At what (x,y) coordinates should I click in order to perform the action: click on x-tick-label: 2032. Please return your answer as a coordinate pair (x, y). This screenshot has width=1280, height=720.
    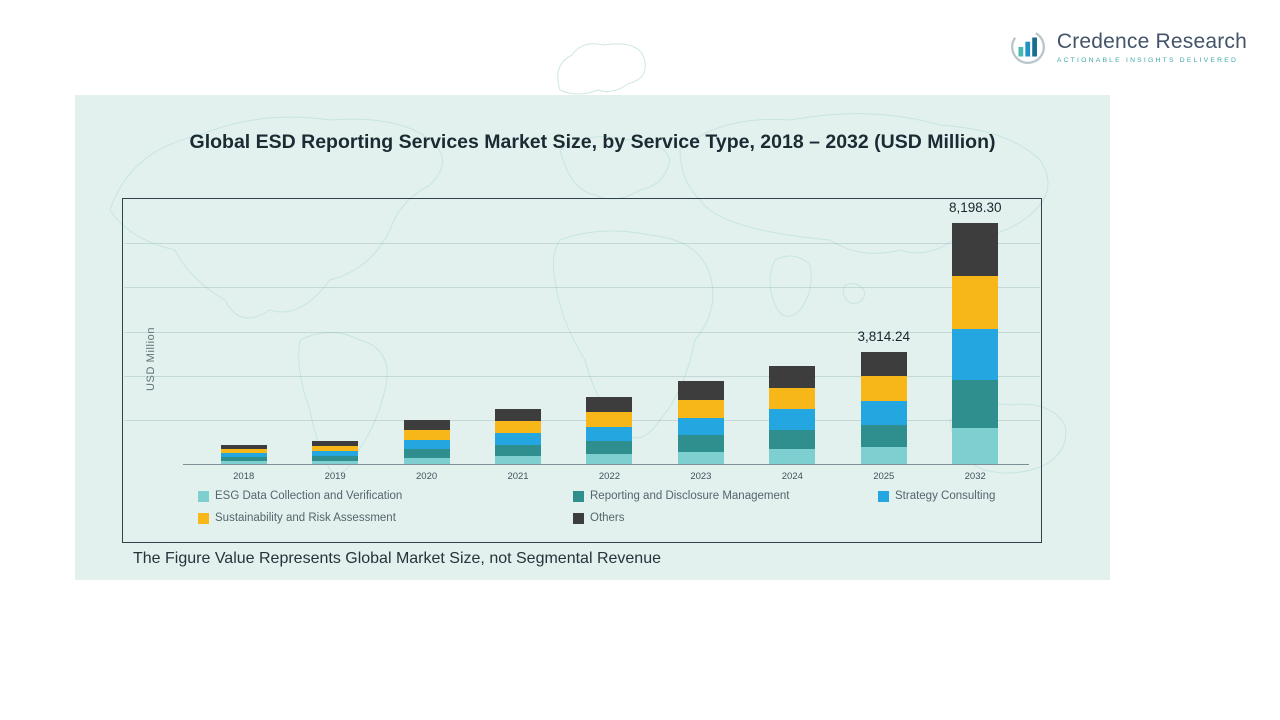
    Looking at the image, I should click on (975, 476).